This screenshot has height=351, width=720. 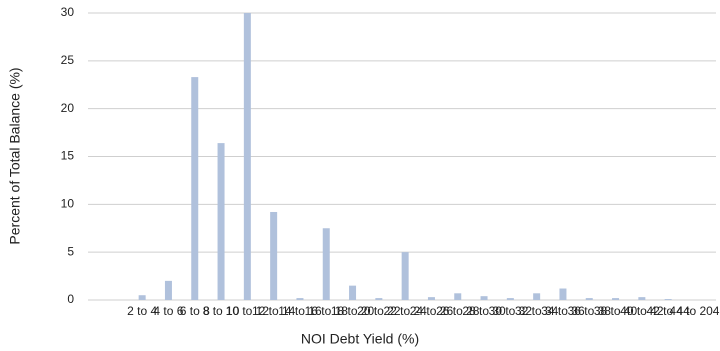 I want to click on y-tick-label: 10, so click(x=68, y=204).